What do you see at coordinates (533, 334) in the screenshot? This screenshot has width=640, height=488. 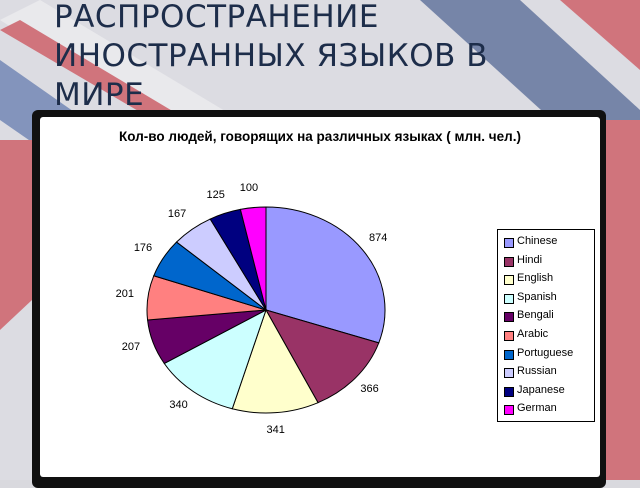 I see `legend-label: Arabic` at bounding box center [533, 334].